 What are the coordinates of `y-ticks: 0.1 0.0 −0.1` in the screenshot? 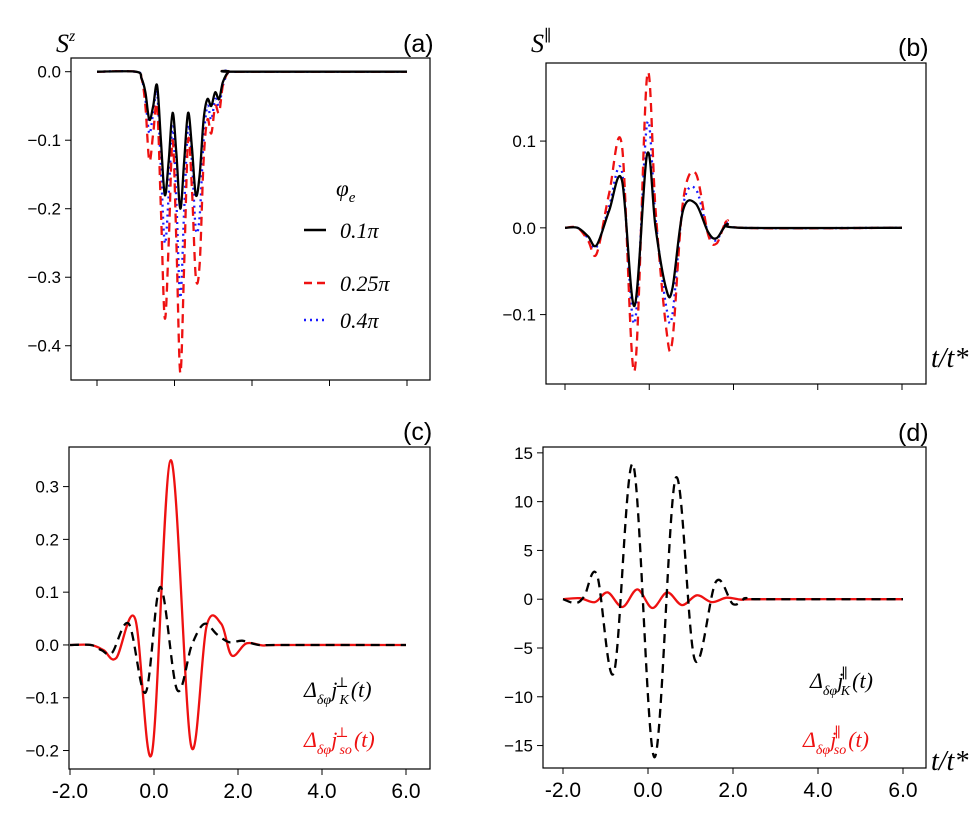 It's located at (524, 228).